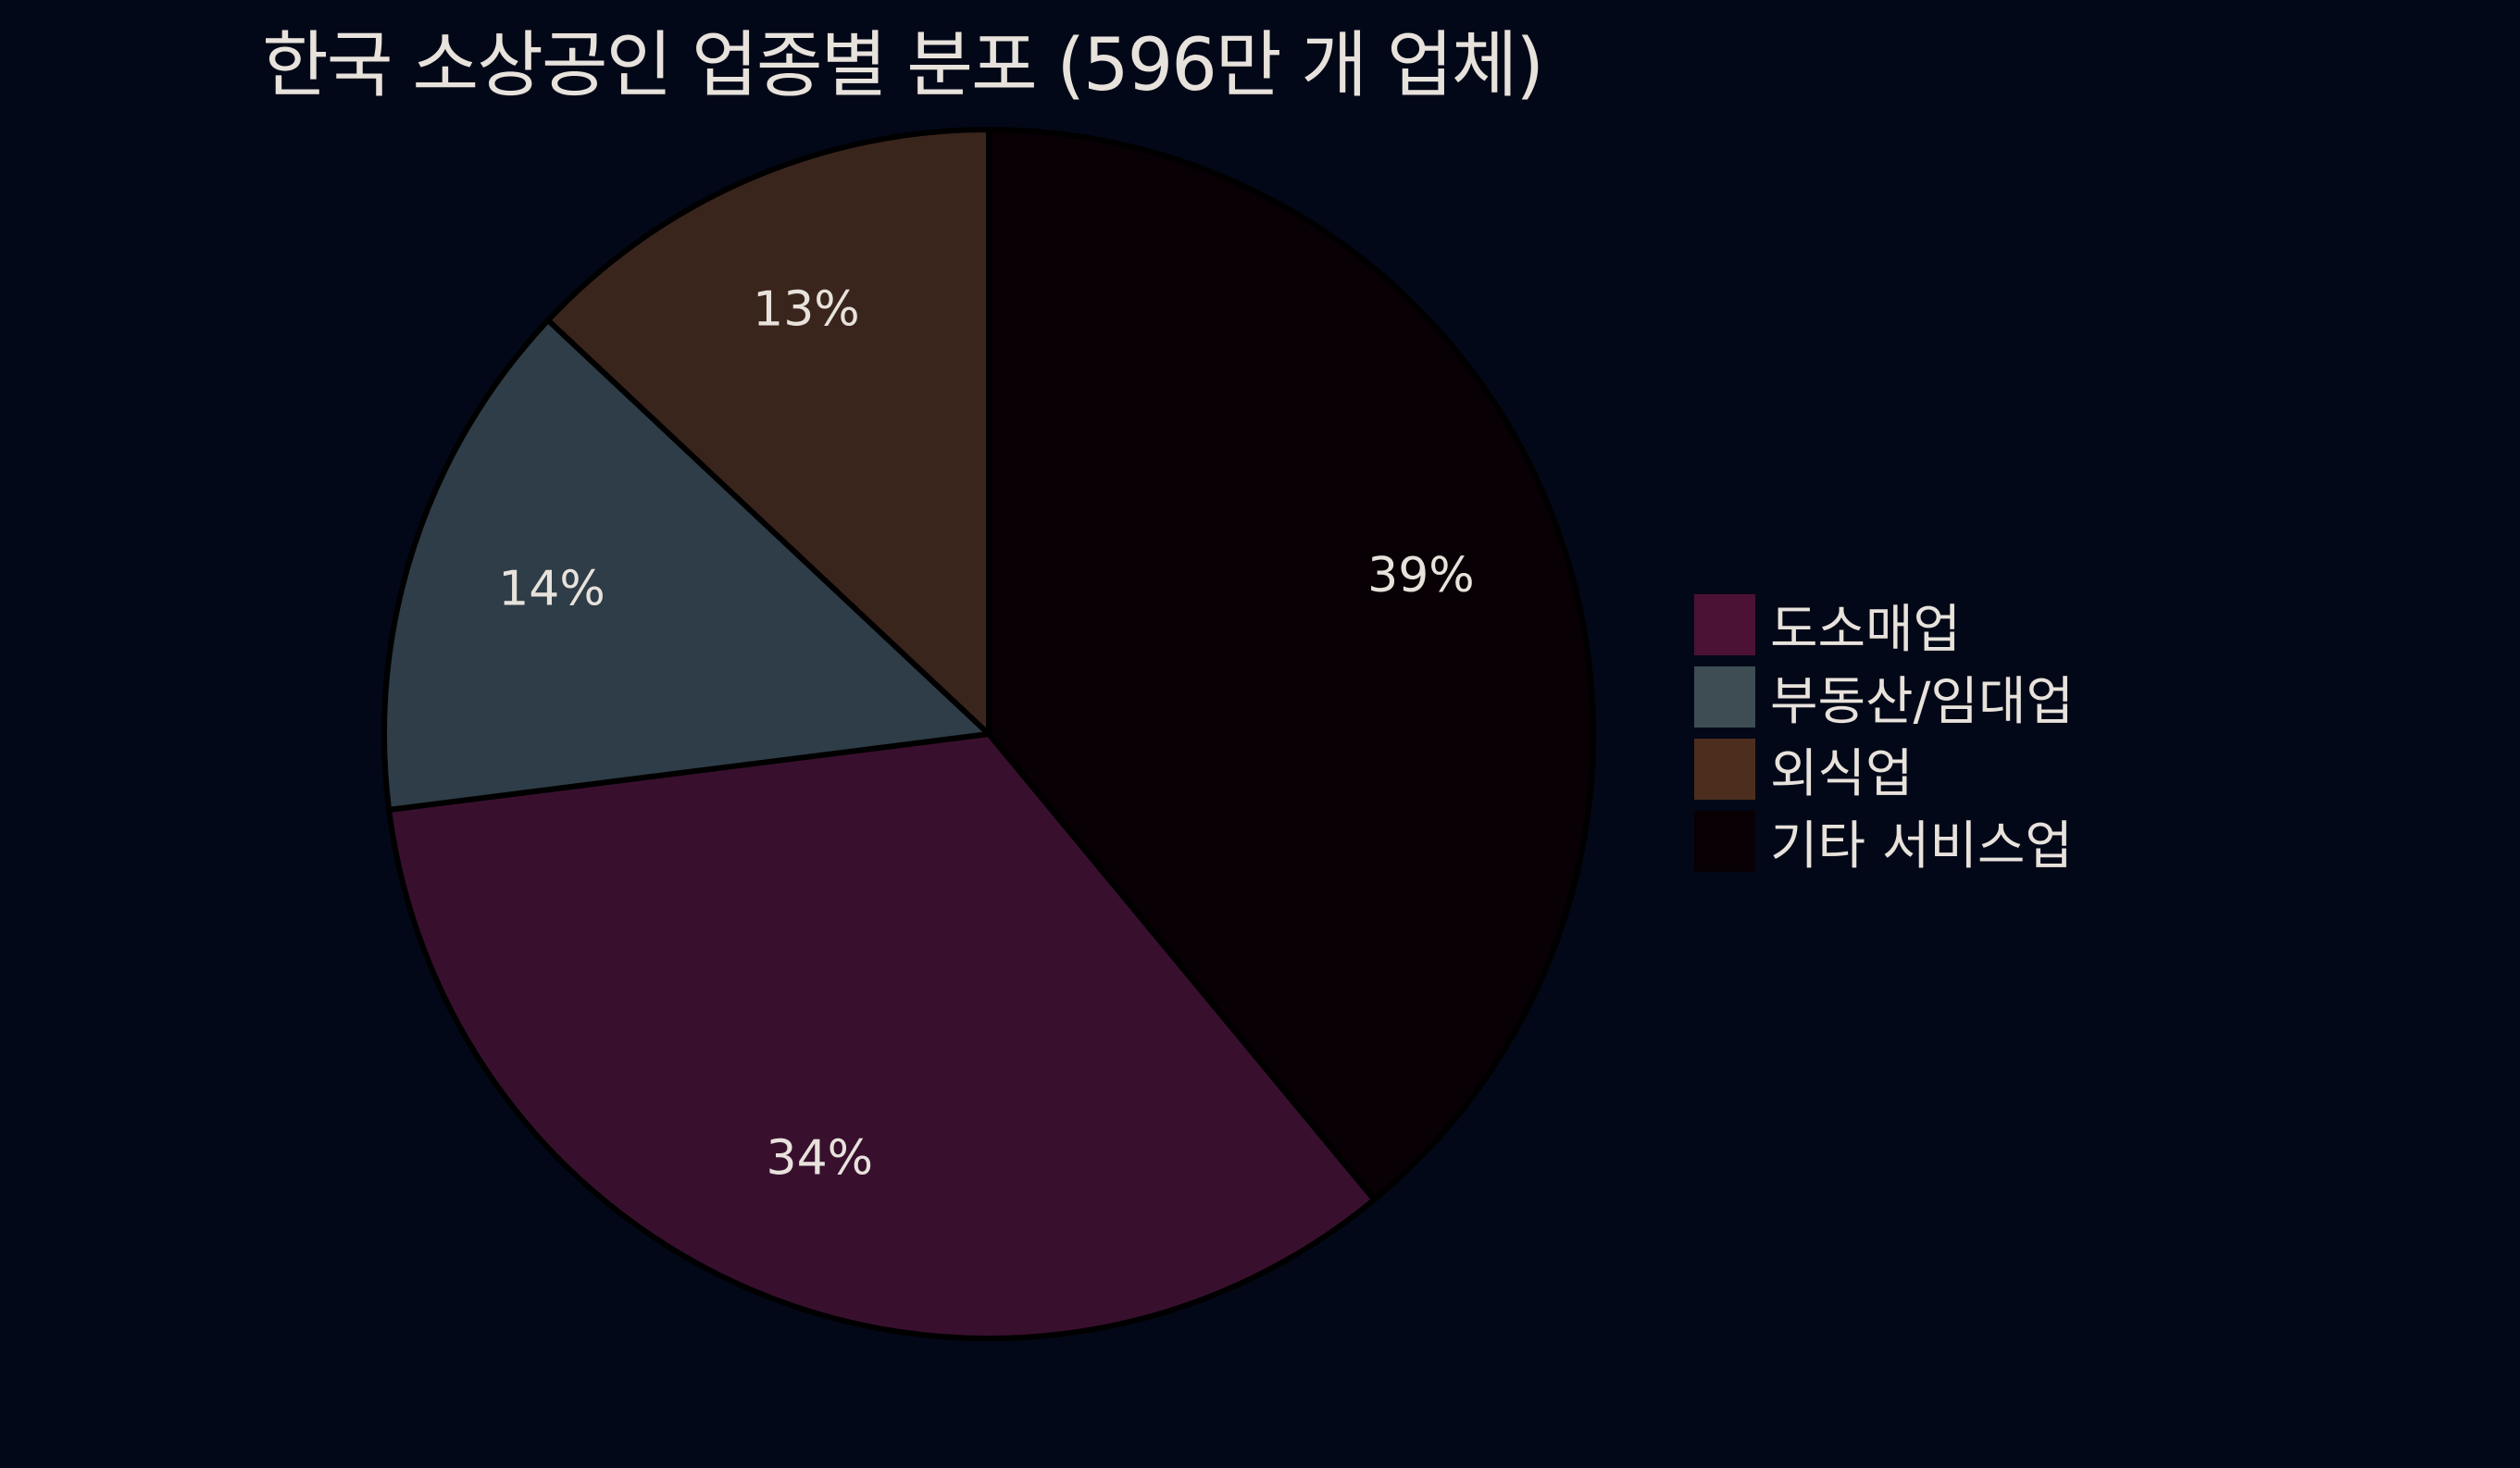 The height and width of the screenshot is (1468, 2520). I want to click on legend: 도소매업 부동산/임대업 외식업 기타 서비스업, so click(1884, 733).